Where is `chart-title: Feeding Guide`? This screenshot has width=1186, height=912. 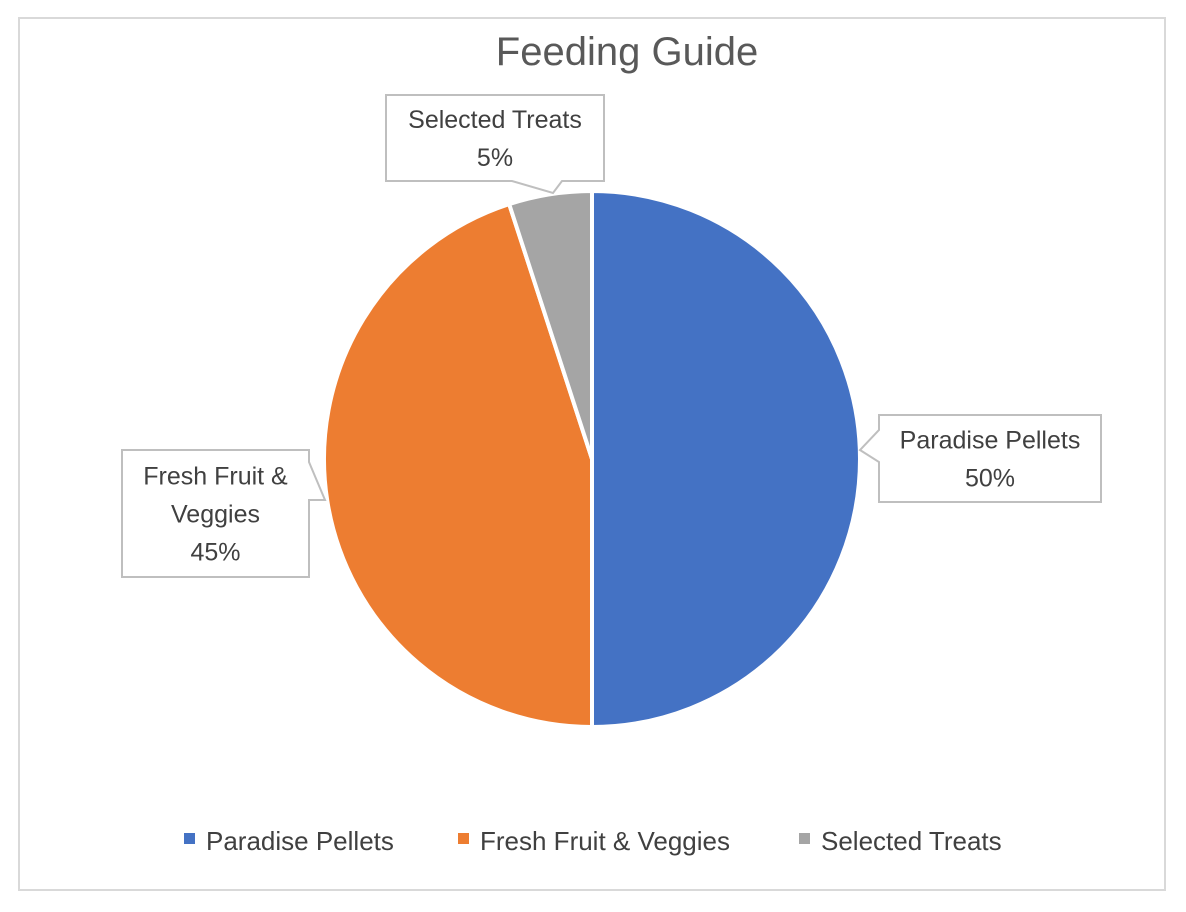
chart-title: Feeding Guide is located at coordinates (627, 52).